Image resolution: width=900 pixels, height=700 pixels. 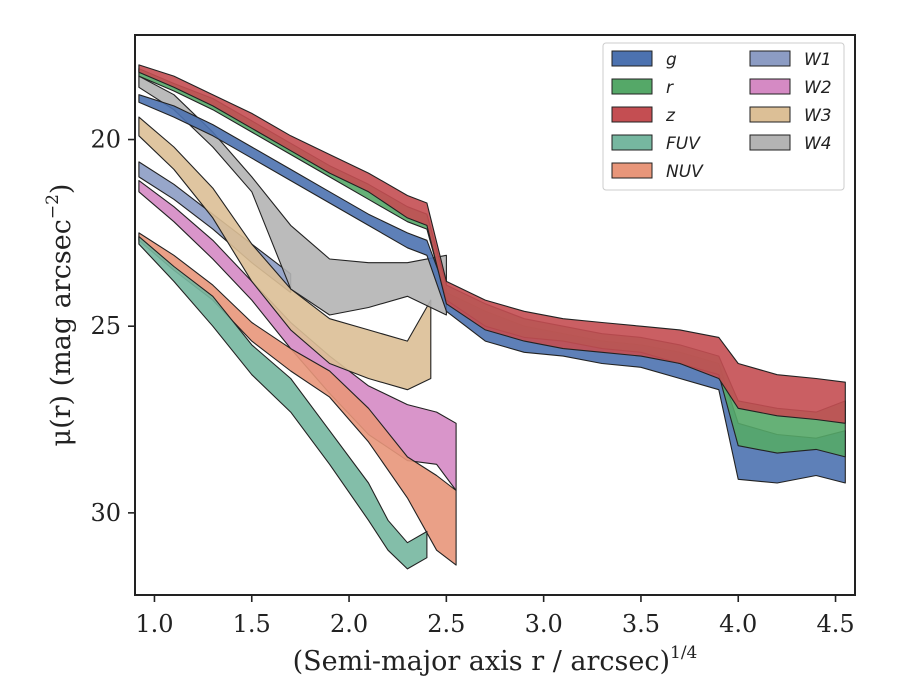 What do you see at coordinates (770, 114) in the screenshot?
I see `legend-swatch-w3` at bounding box center [770, 114].